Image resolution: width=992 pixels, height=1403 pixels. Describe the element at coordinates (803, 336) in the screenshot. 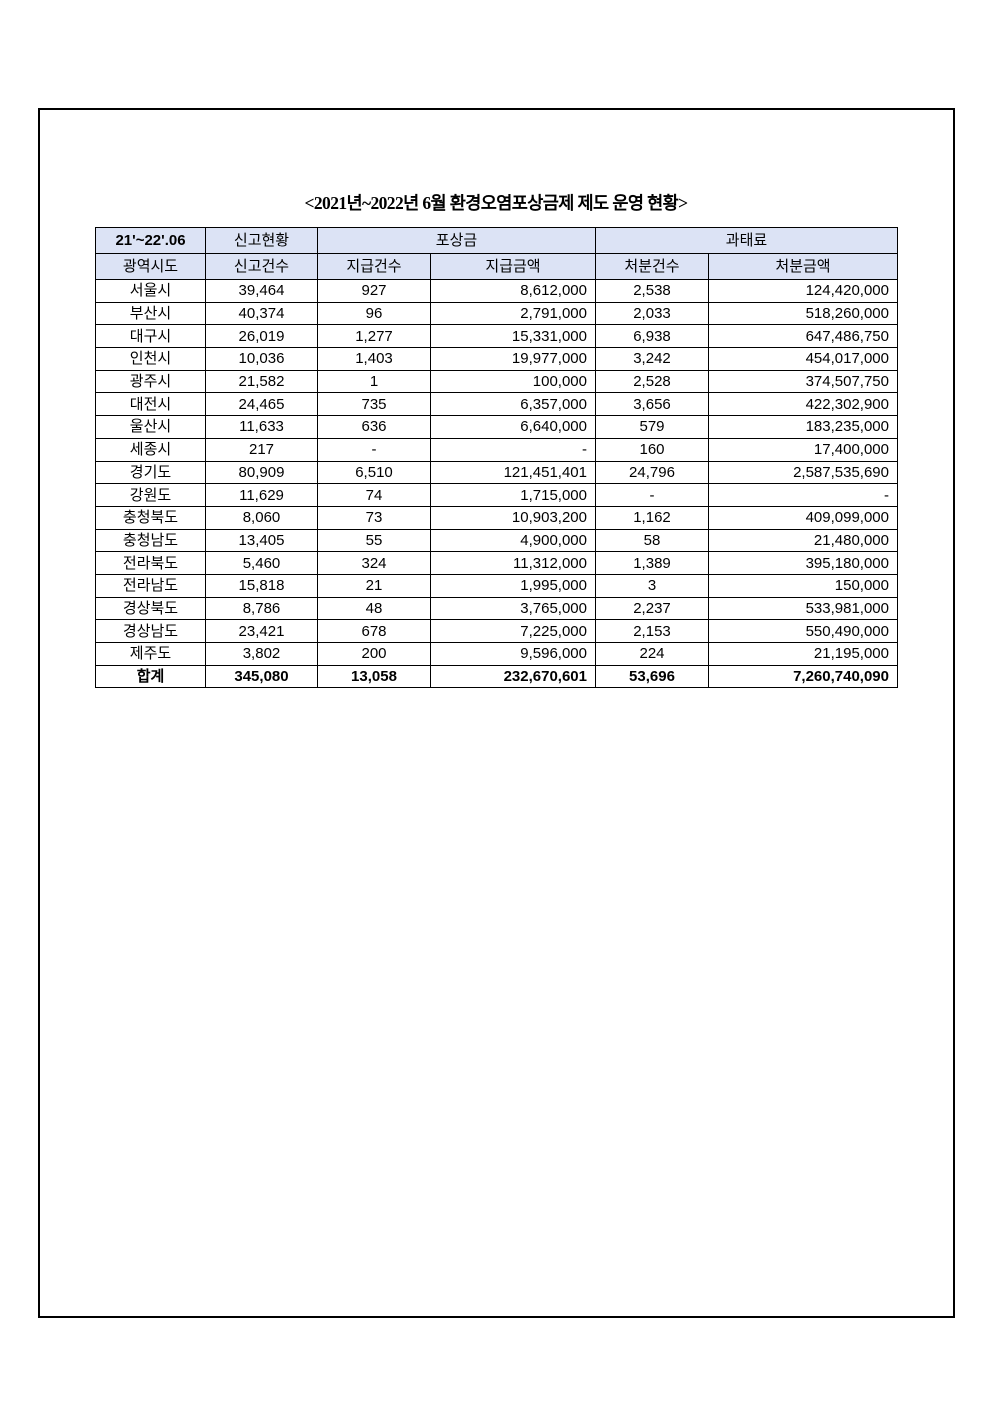

I see `cell-fine-amount: 647,486,750` at that location.